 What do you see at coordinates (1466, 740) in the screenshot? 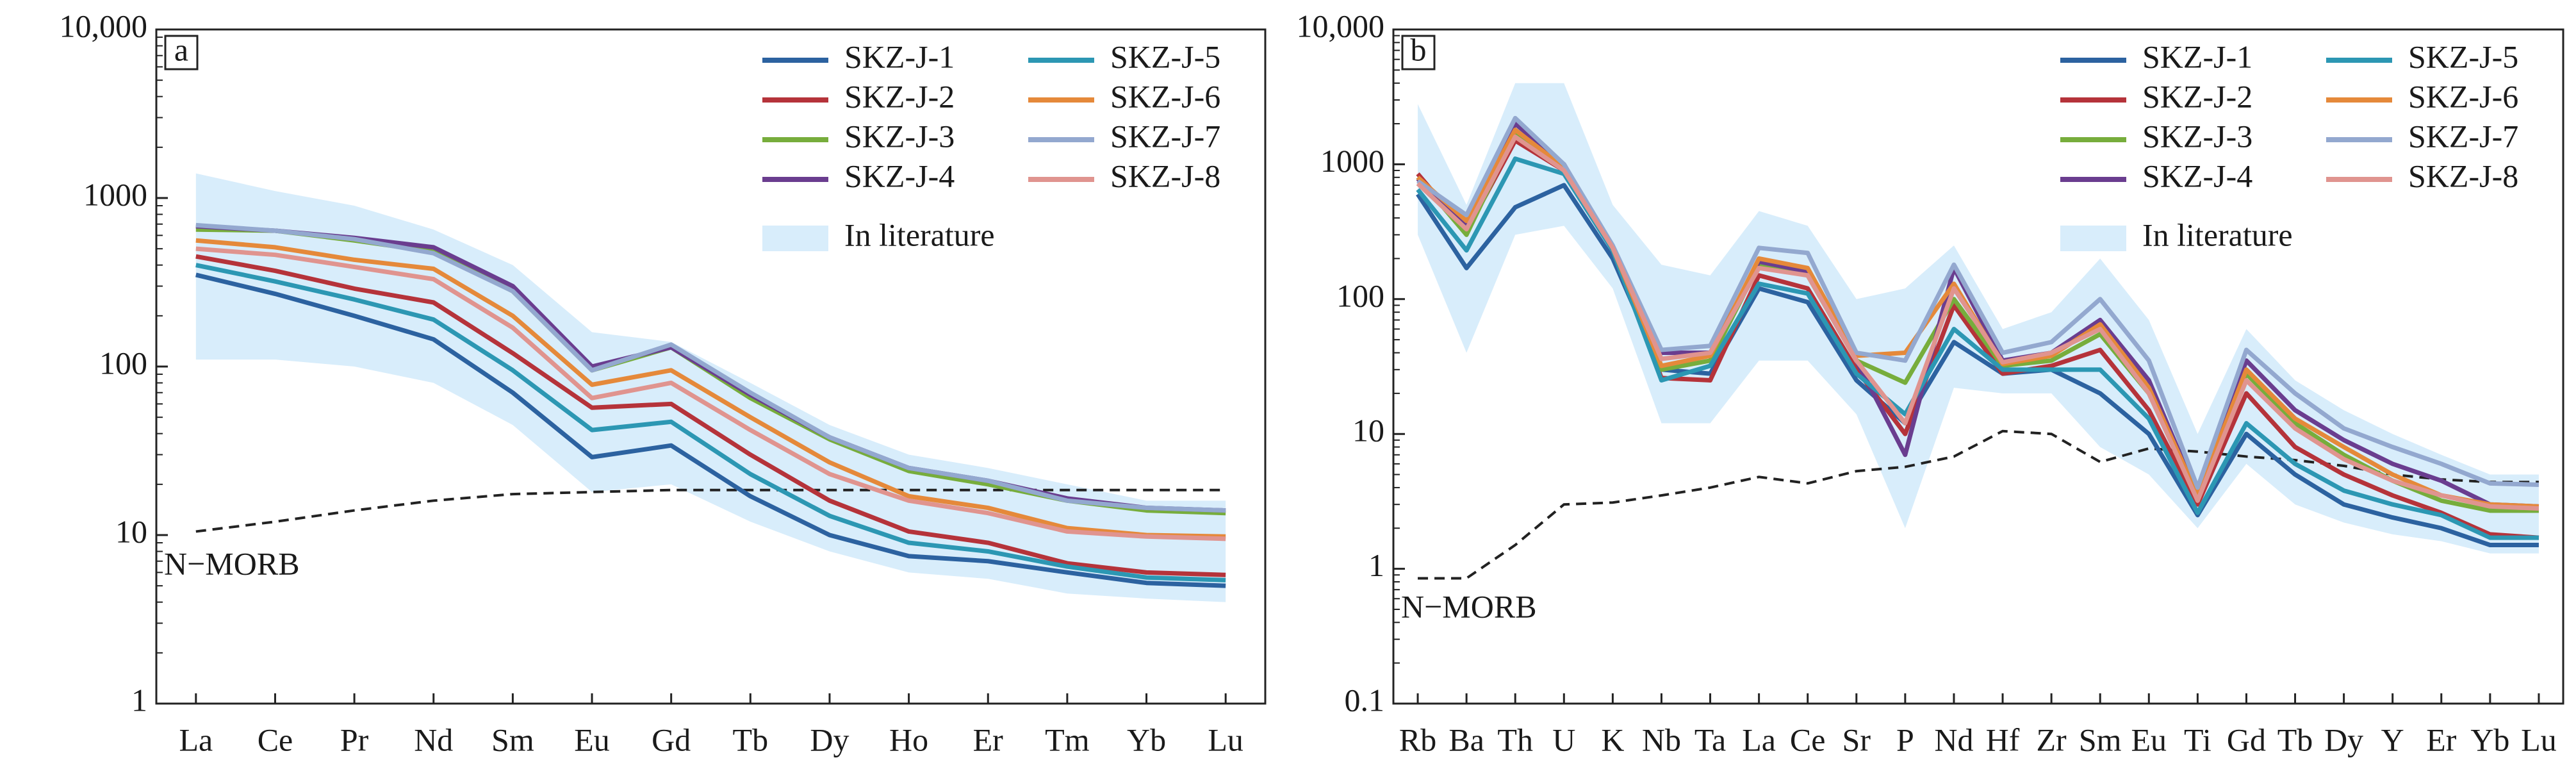
I see `x-tick-label: Ba` at bounding box center [1466, 740].